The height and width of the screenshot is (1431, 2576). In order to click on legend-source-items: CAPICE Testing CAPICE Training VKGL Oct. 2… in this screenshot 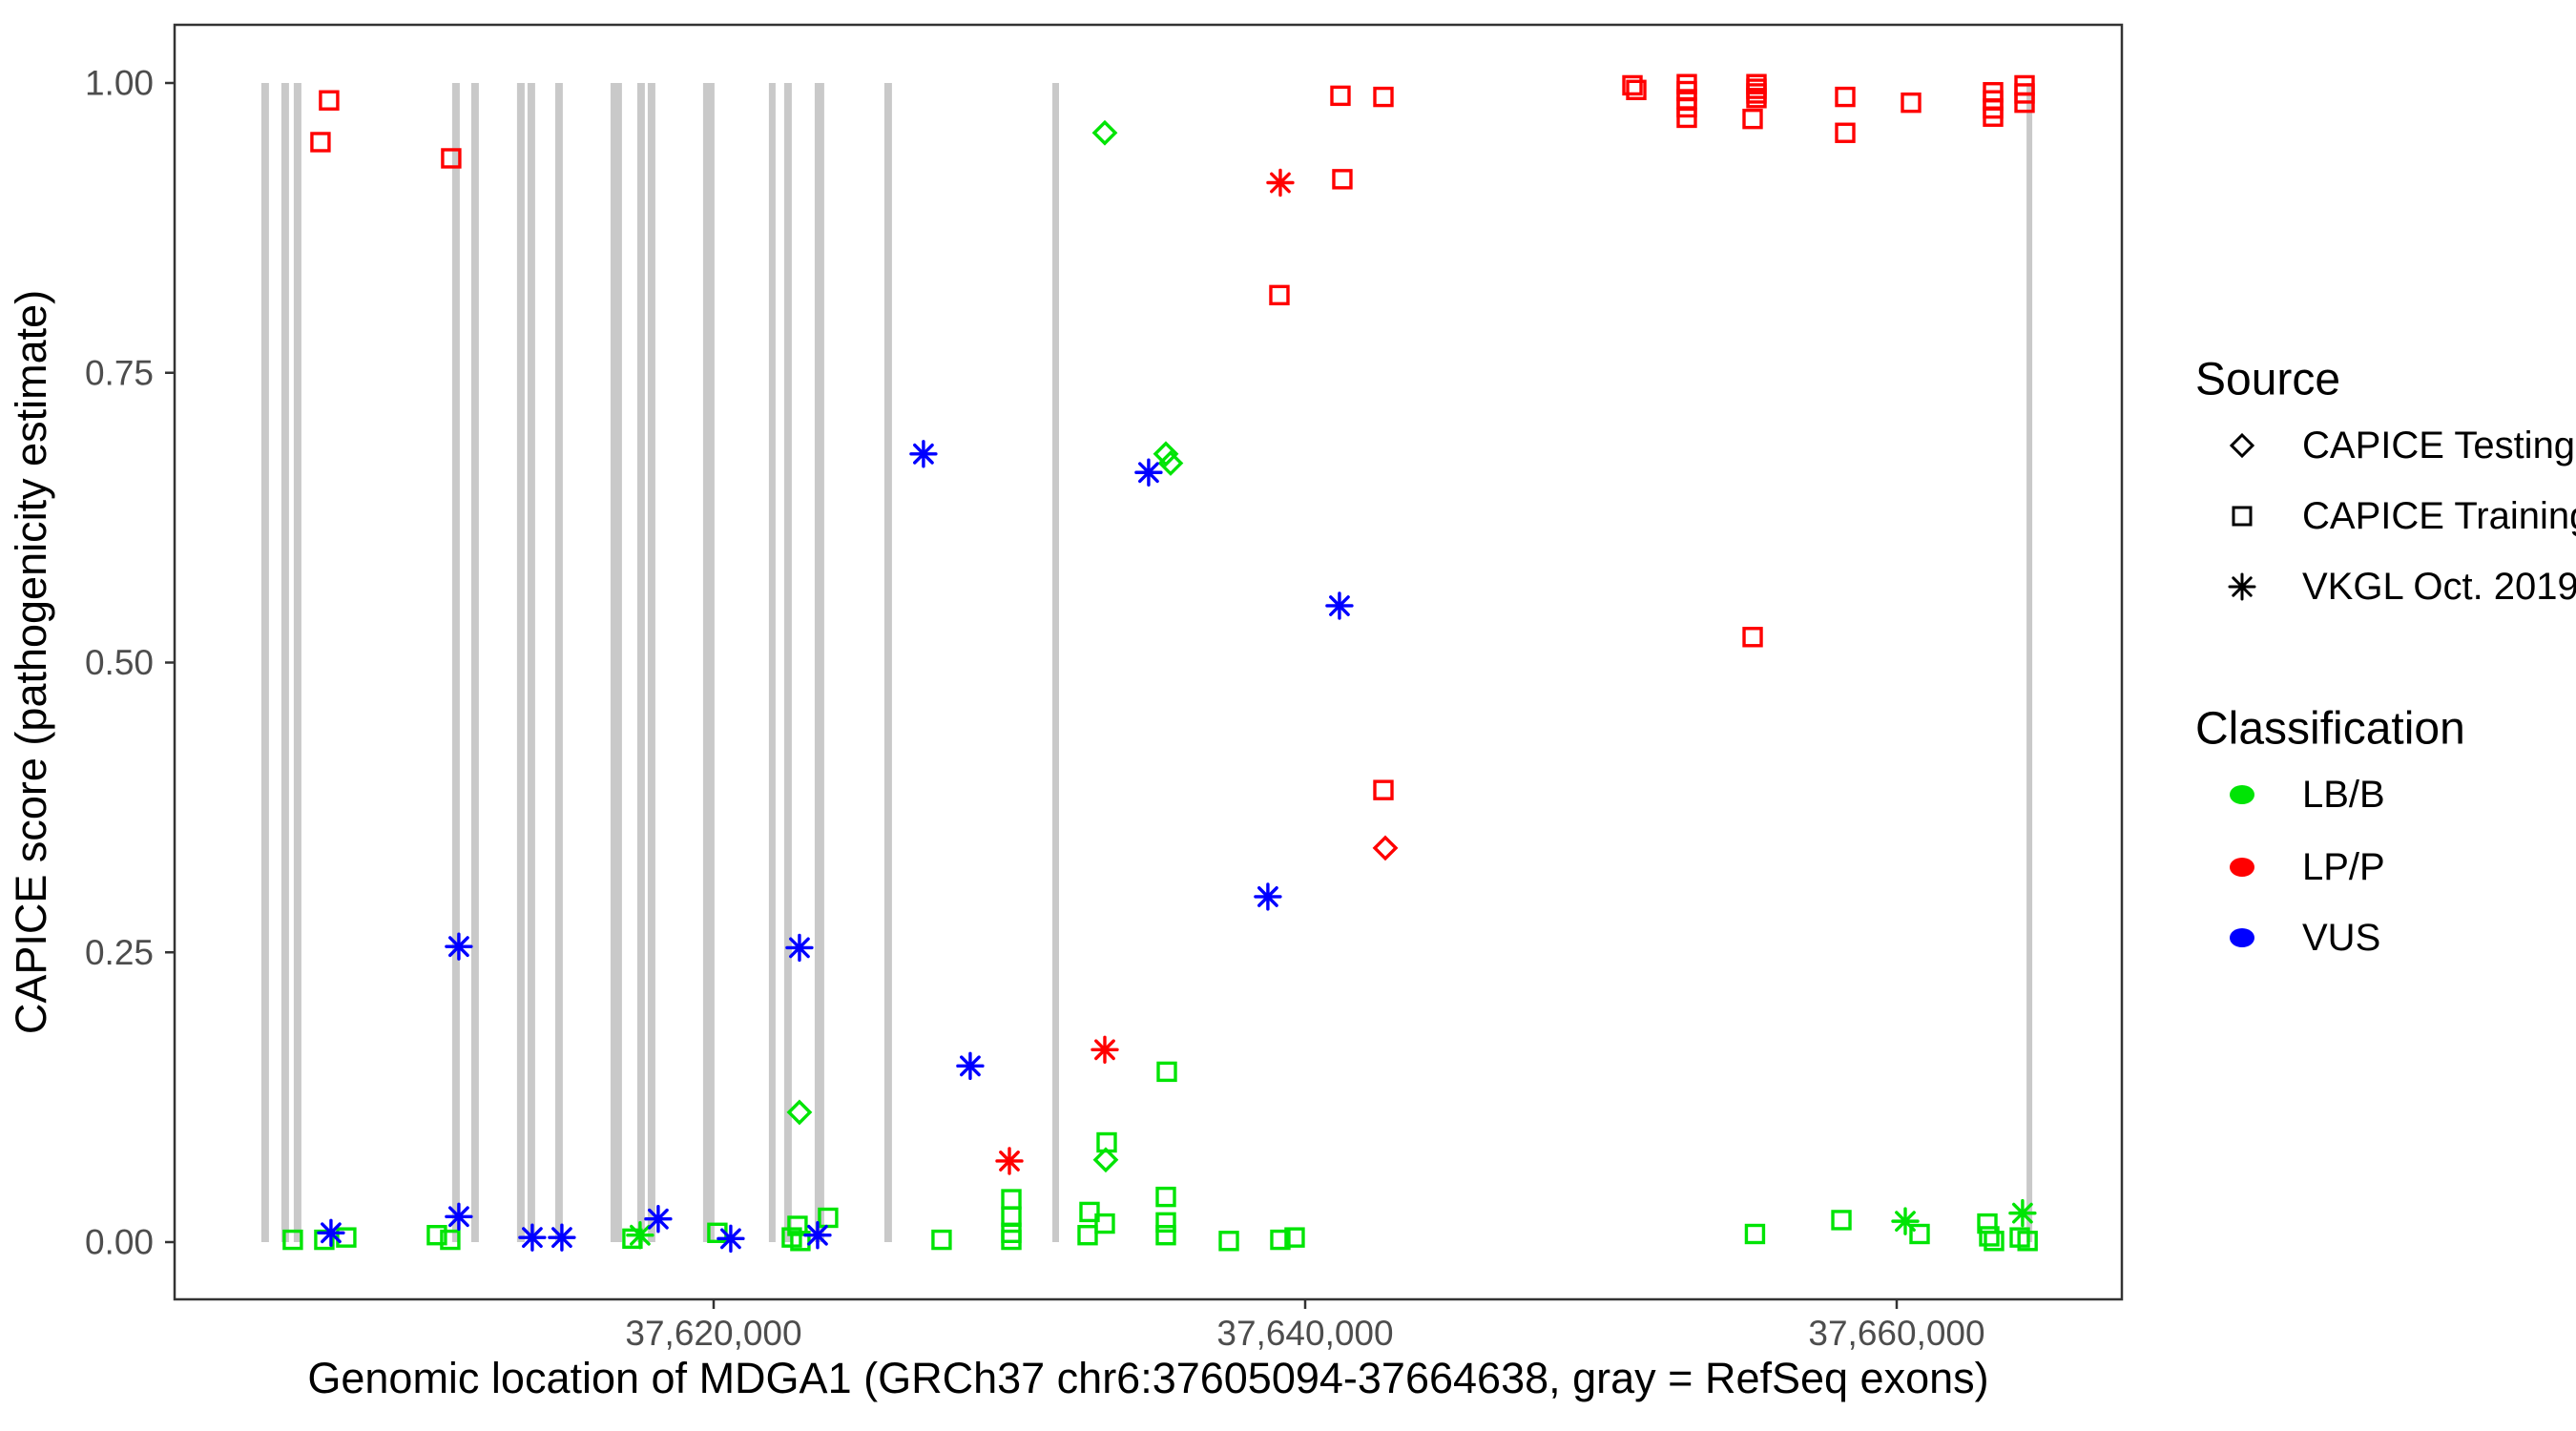, I will do `click(2402, 516)`.